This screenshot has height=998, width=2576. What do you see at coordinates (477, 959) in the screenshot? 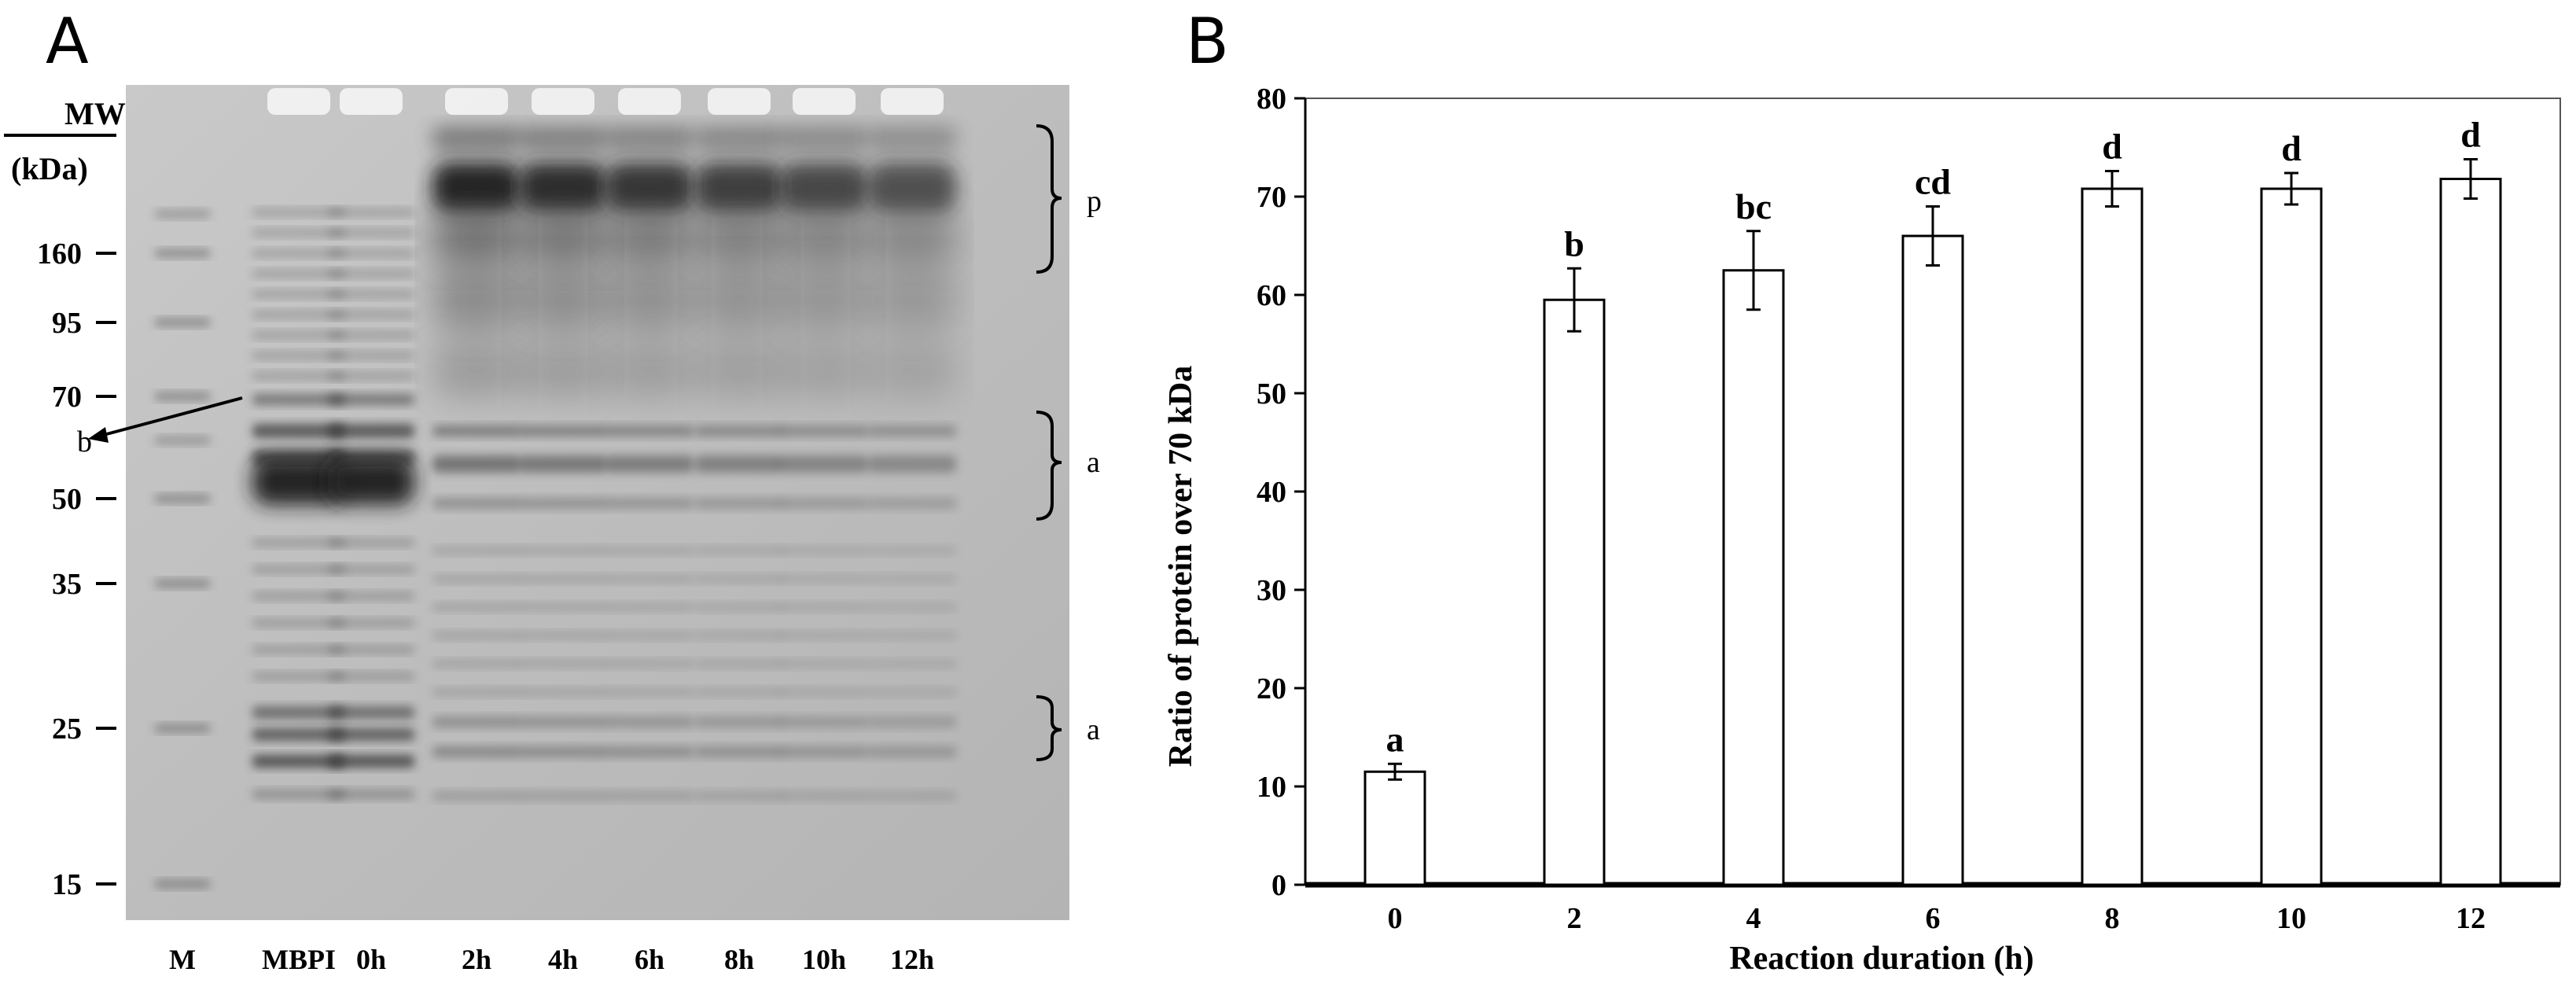
I see `lane-label-2h: 2h` at bounding box center [477, 959].